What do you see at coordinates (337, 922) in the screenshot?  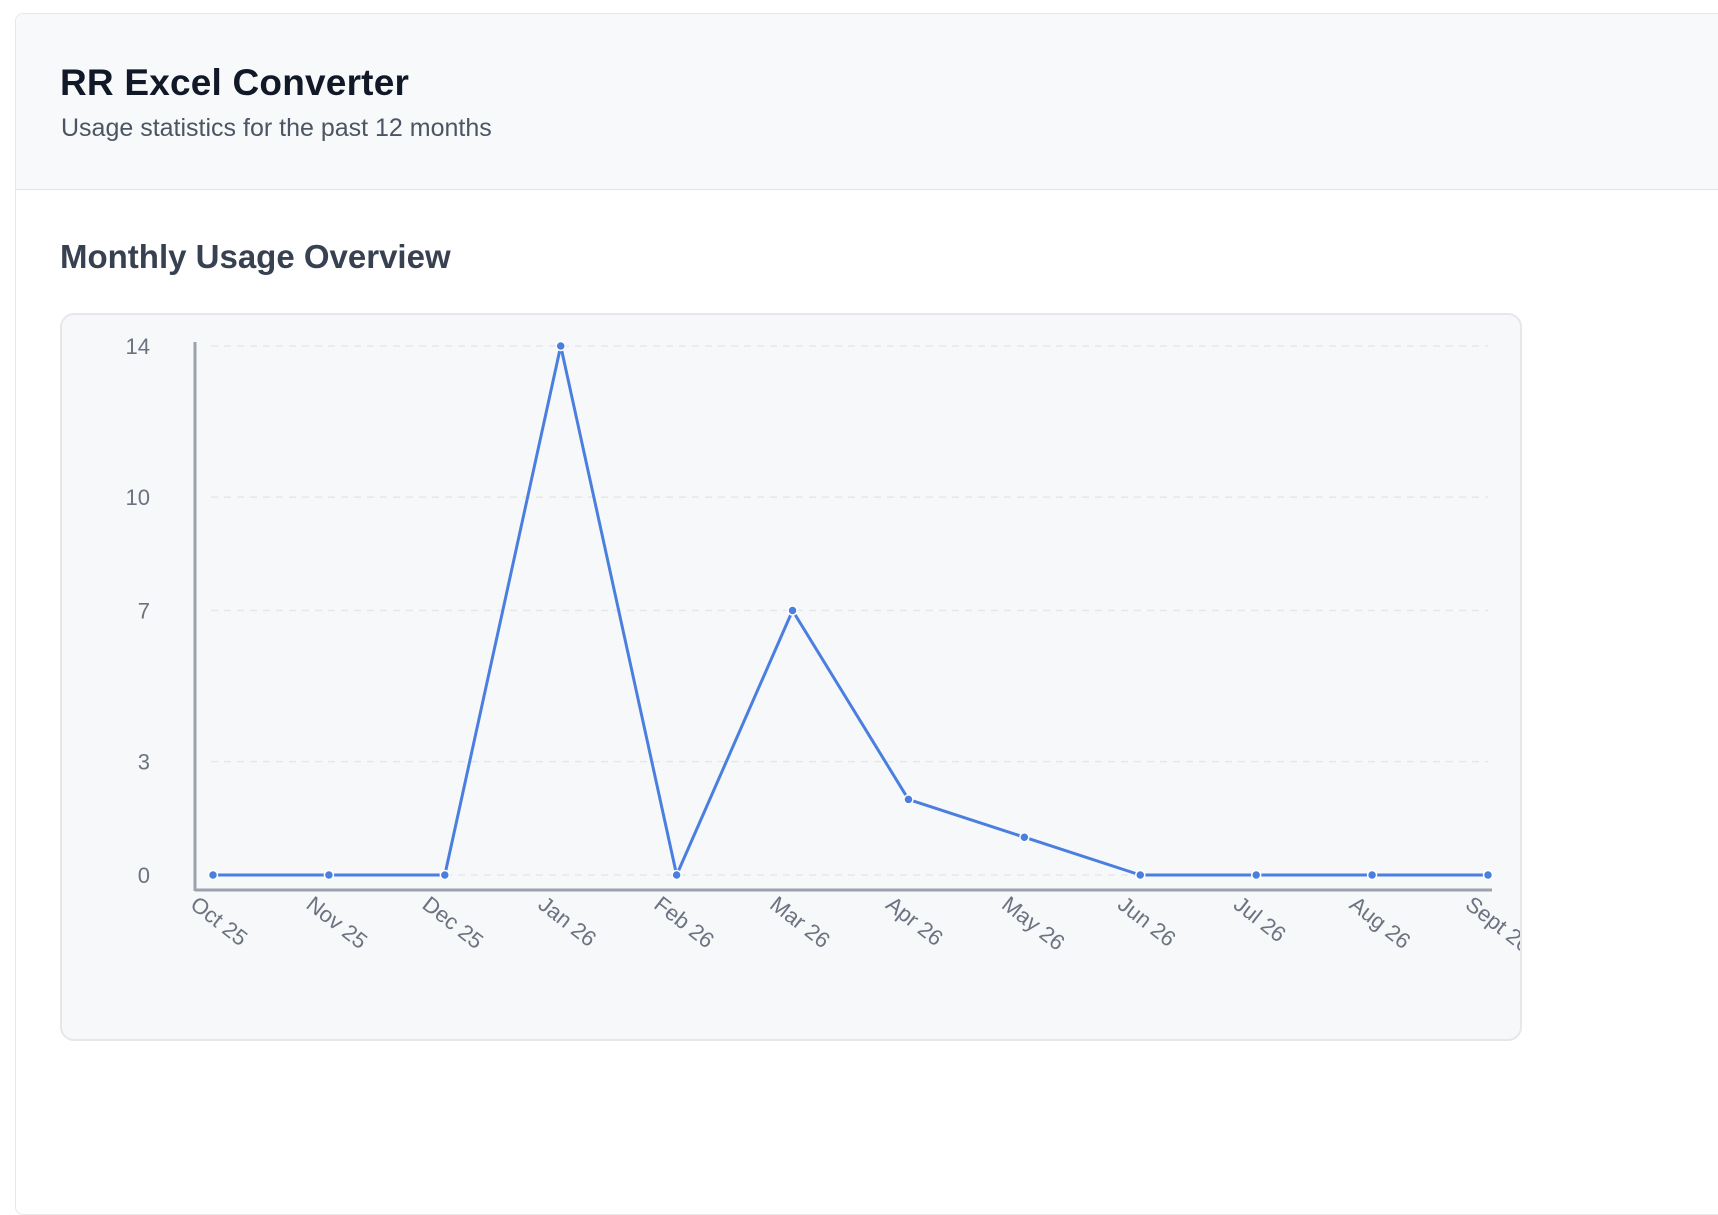 I see `x-tick-label: Nov 25` at bounding box center [337, 922].